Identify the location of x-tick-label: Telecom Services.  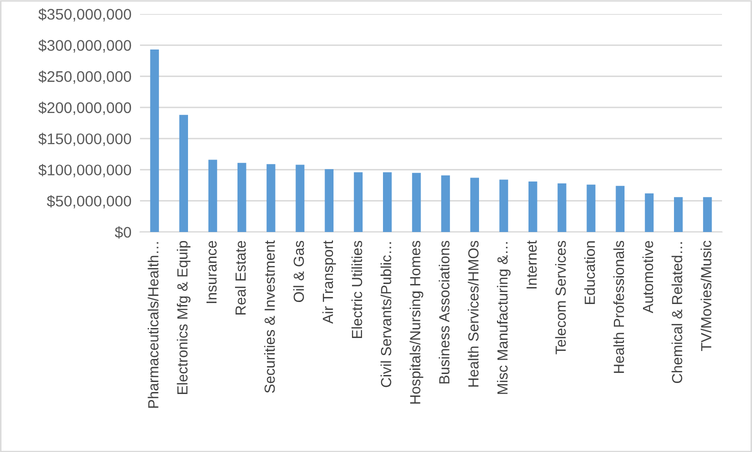
(560, 297).